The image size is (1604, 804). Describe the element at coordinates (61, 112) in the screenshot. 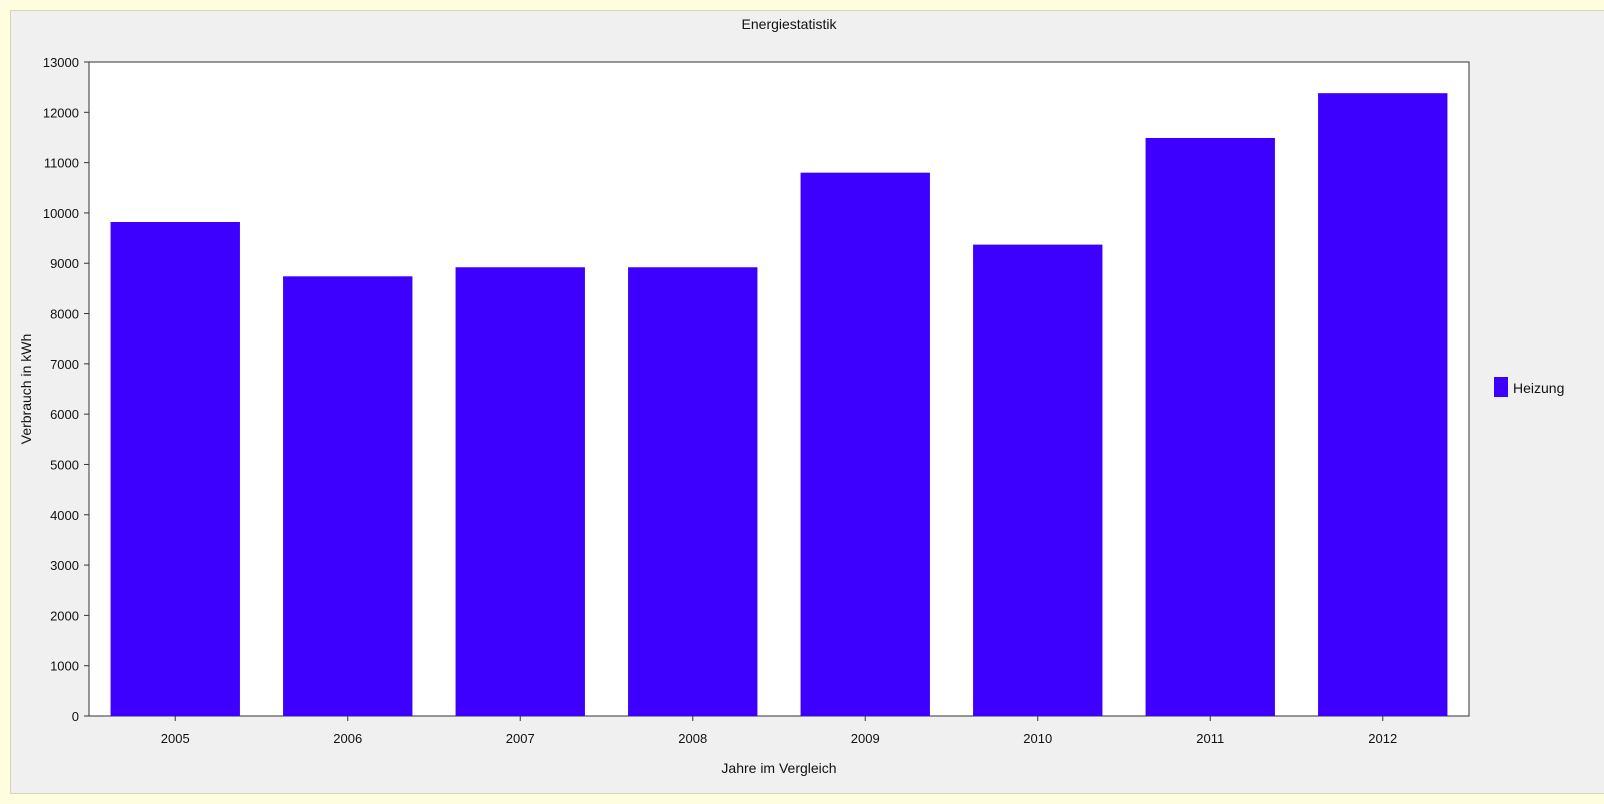

I see `y-tick-label: 12000` at that location.